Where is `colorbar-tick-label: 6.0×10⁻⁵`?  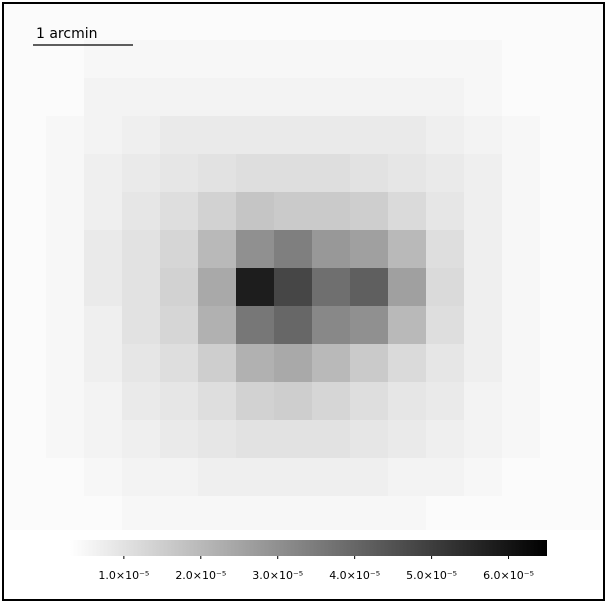
colorbar-tick-label: 6.0×10⁻⁵ is located at coordinates (508, 575).